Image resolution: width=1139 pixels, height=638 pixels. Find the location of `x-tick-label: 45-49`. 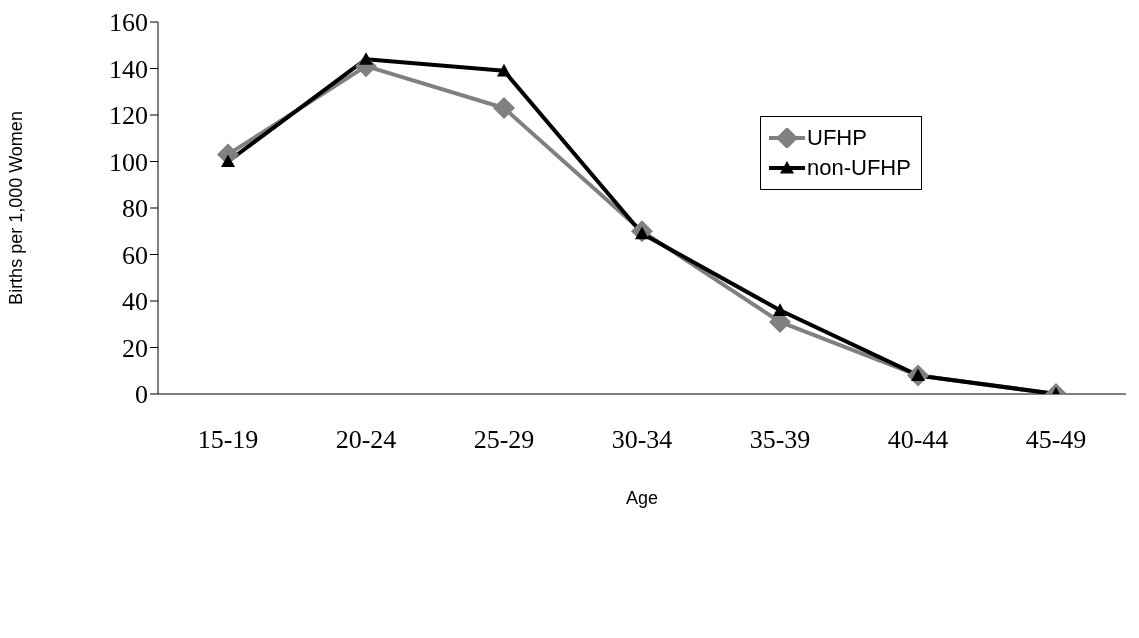

x-tick-label: 45-49 is located at coordinates (1056, 440).